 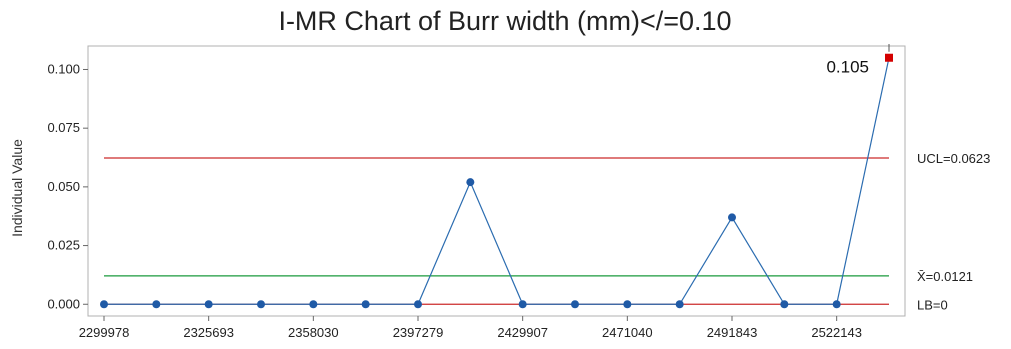 I want to click on x-tick-label: 2471040, so click(x=627, y=332).